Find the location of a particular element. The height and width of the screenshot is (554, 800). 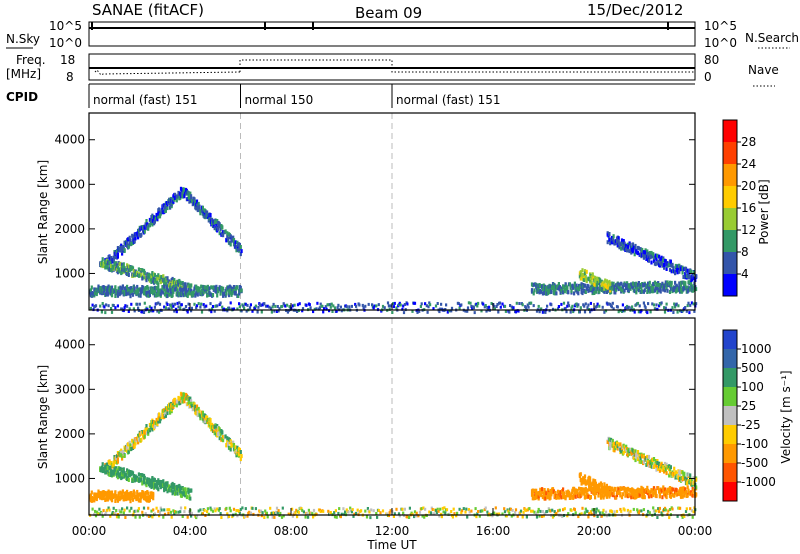

nave-tick-low: 0 is located at coordinates (708, 77).